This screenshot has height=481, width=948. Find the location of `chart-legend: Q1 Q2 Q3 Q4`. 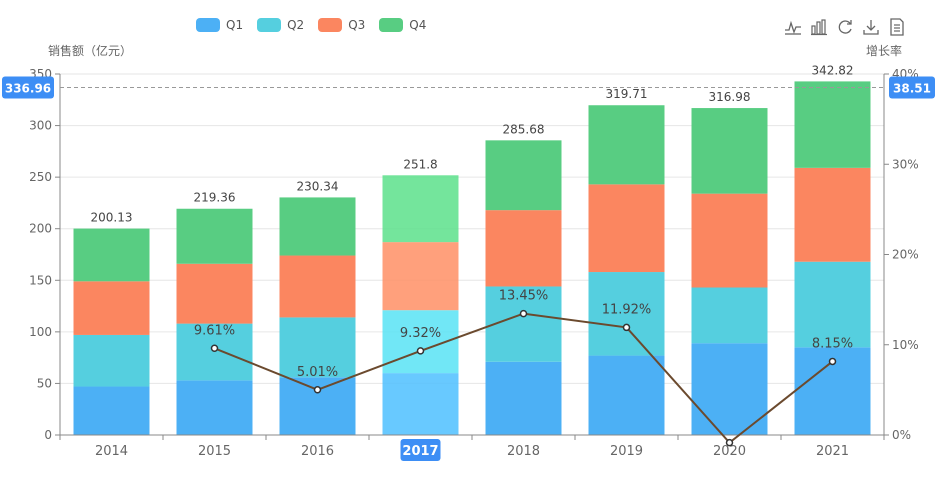

chart-legend: Q1 Q2 Q3 Q4 is located at coordinates (311, 25).